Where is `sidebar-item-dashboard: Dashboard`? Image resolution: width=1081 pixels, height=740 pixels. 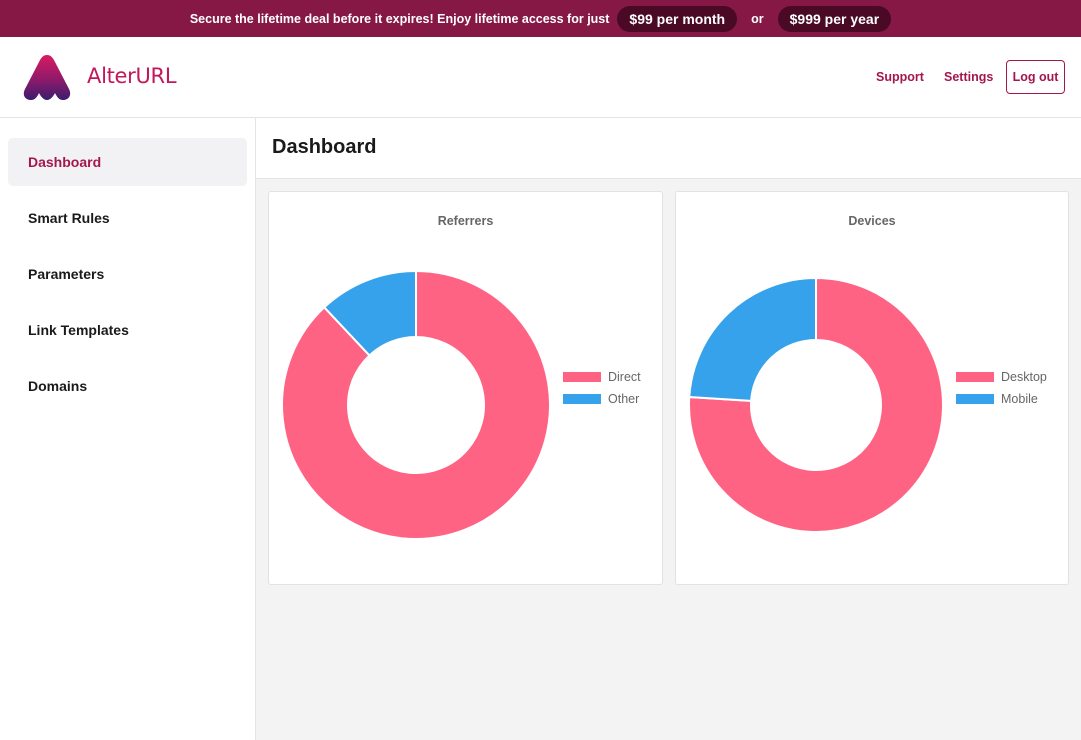
sidebar-item-dashboard: Dashboard is located at coordinates (127, 162).